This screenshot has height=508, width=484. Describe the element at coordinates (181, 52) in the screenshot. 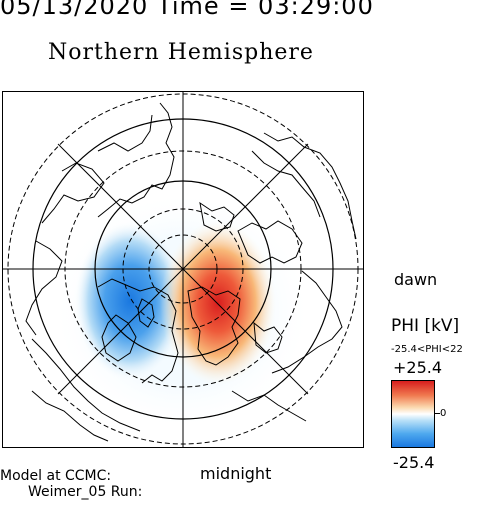

I see `map-title: Northern Hemisphere` at that location.